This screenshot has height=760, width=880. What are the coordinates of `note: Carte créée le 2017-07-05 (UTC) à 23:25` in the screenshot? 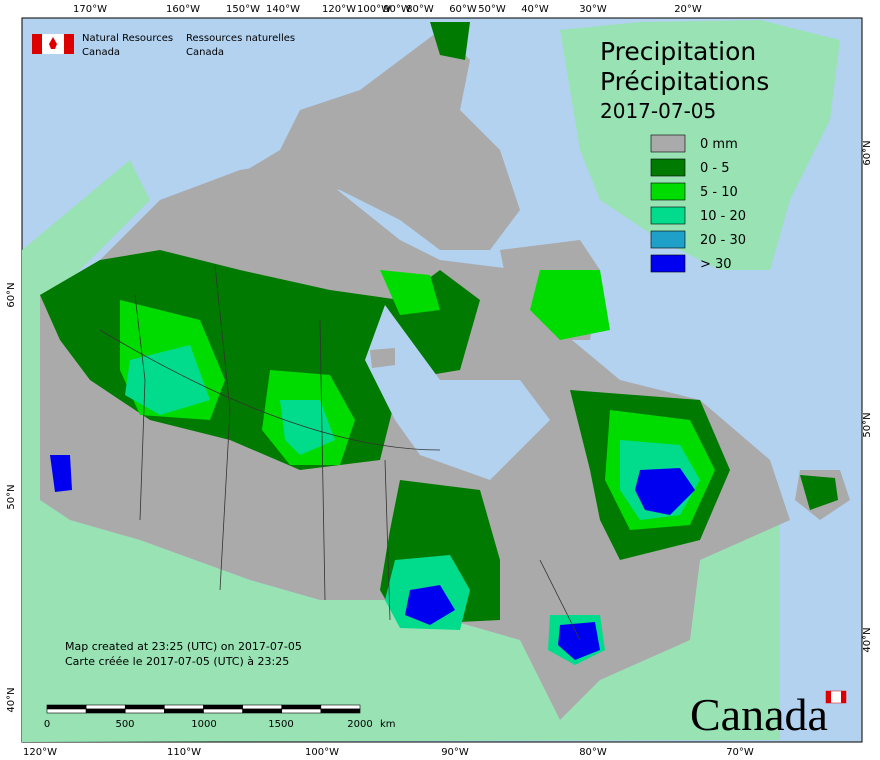 It's located at (177, 661).